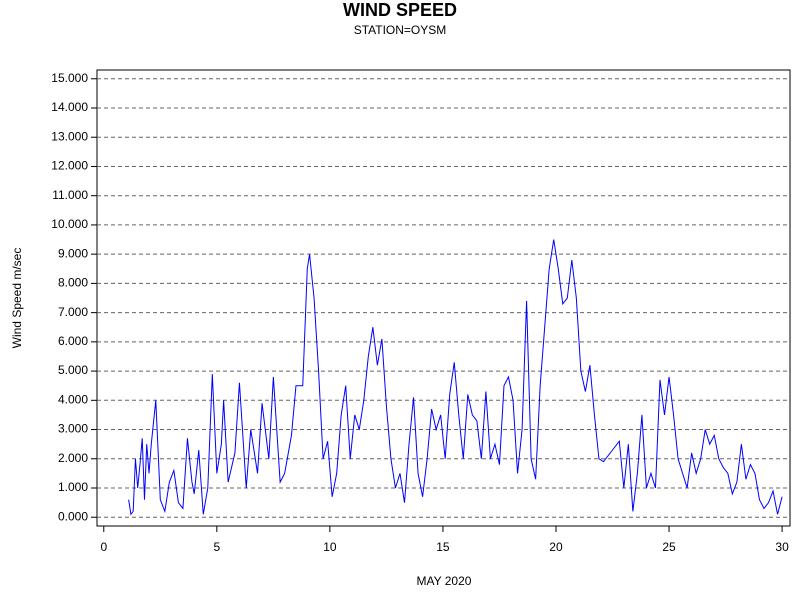  Describe the element at coordinates (400, 10) in the screenshot. I see `chart-title: WIND SPEED` at that location.